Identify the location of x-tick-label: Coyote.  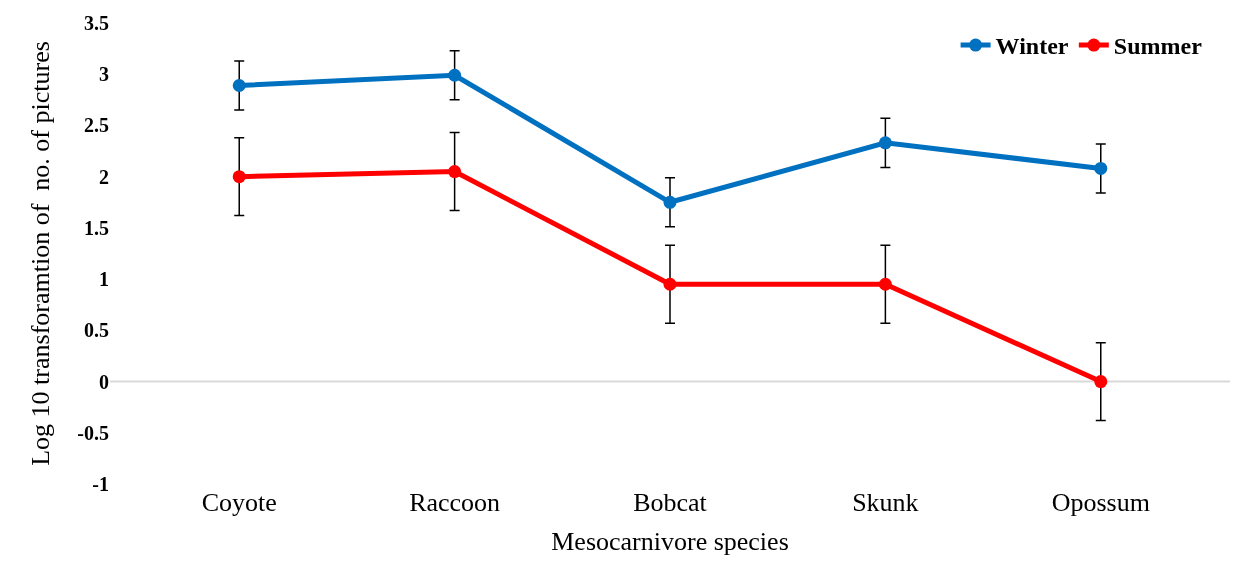
(239, 502).